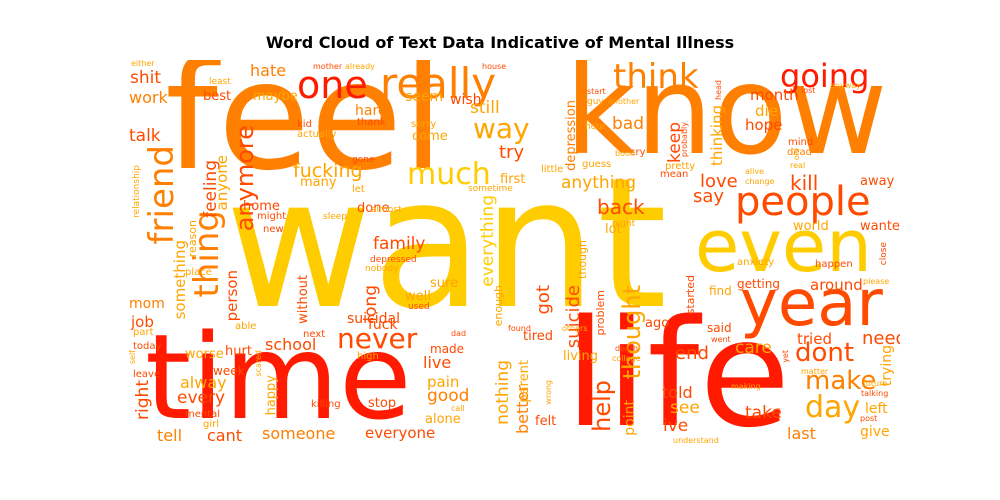  Describe the element at coordinates (546, 421) in the screenshot. I see `word-felt: felt` at that location.